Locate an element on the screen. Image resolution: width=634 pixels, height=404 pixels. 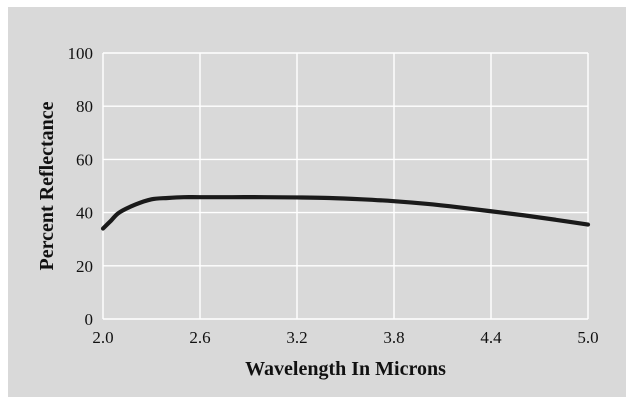
y-tick-label: 40 is located at coordinates (84, 213).